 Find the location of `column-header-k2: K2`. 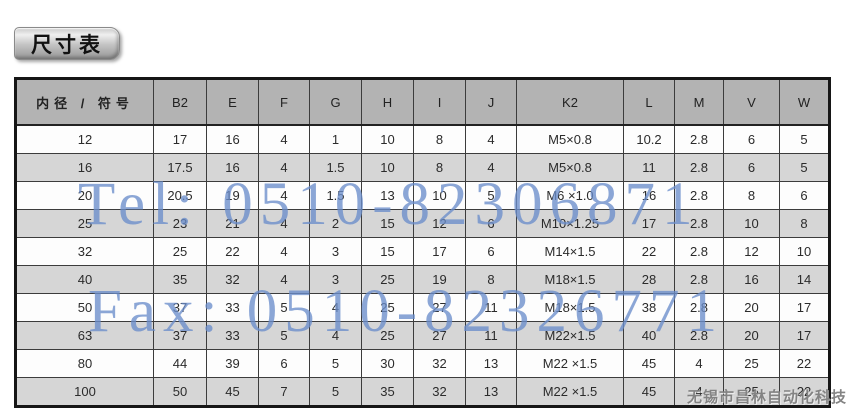

column-header-k2: K2 is located at coordinates (570, 102).